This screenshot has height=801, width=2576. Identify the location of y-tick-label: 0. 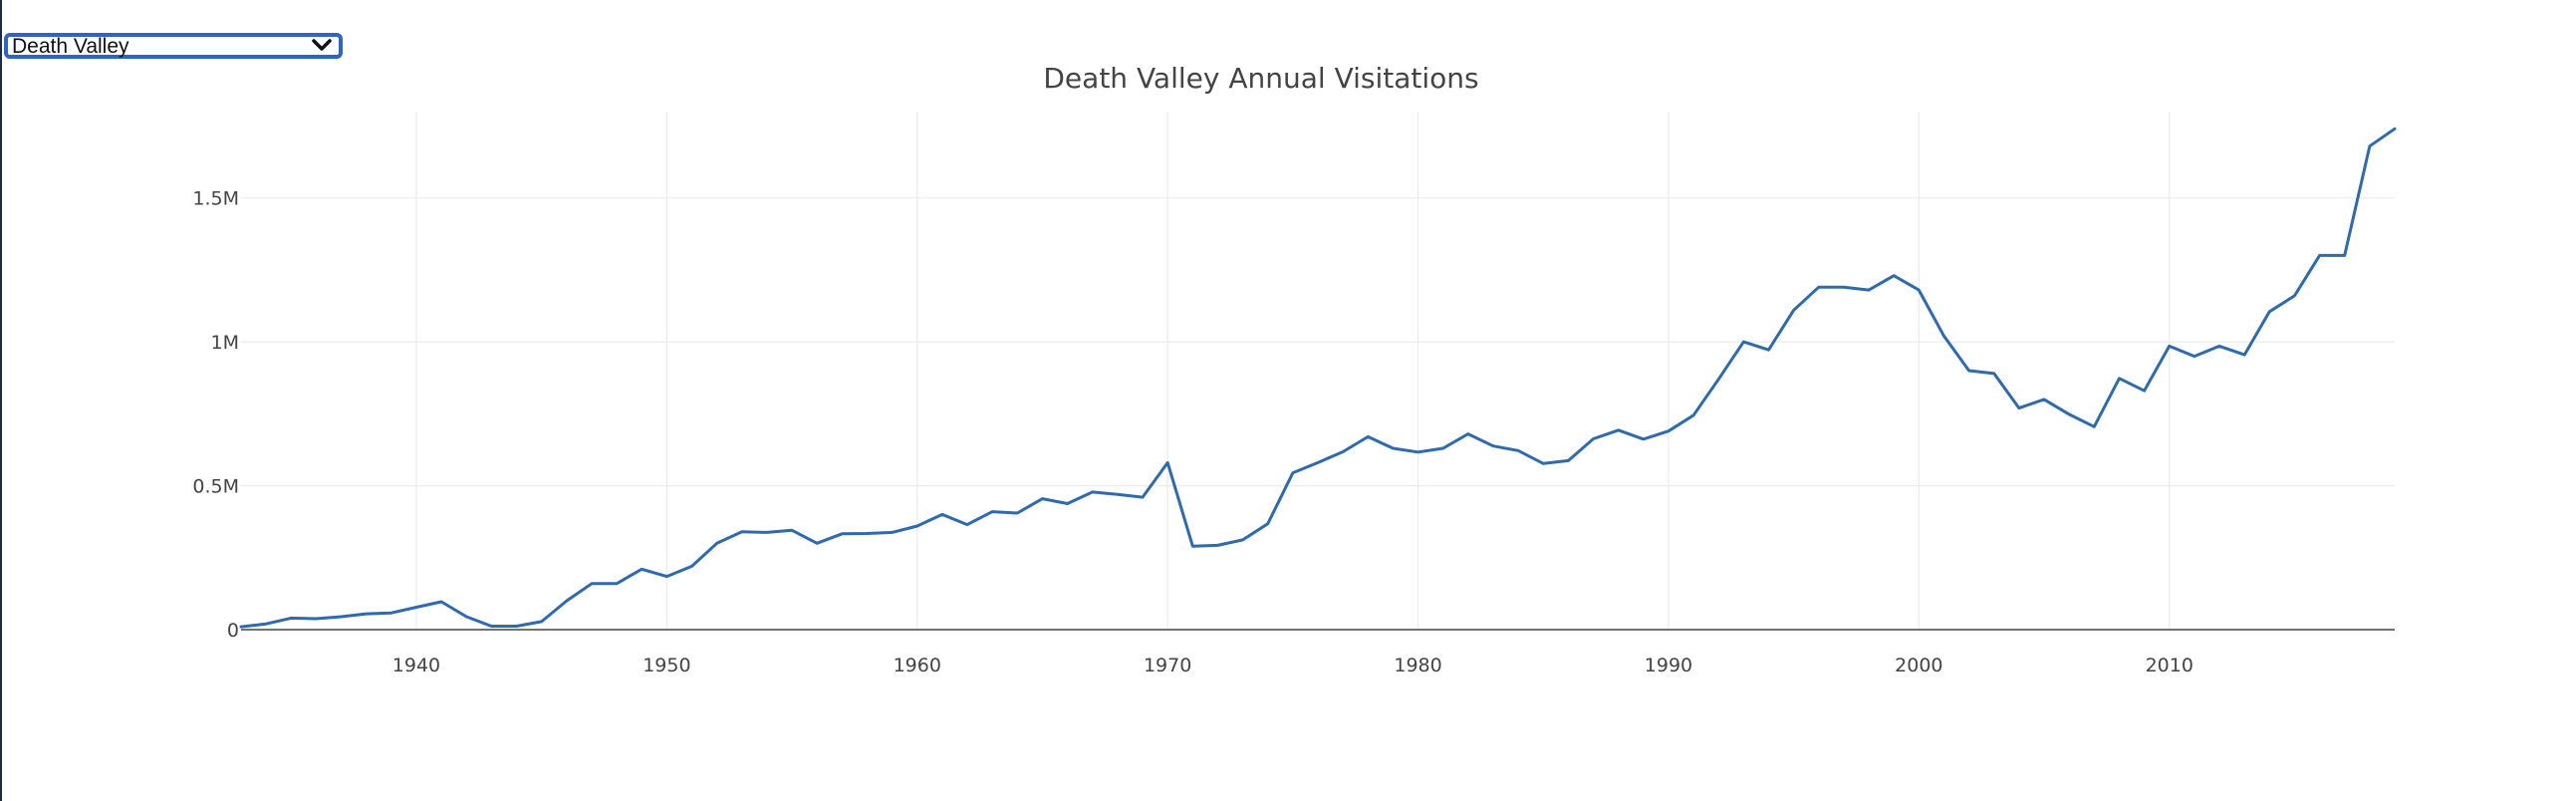
(233, 631).